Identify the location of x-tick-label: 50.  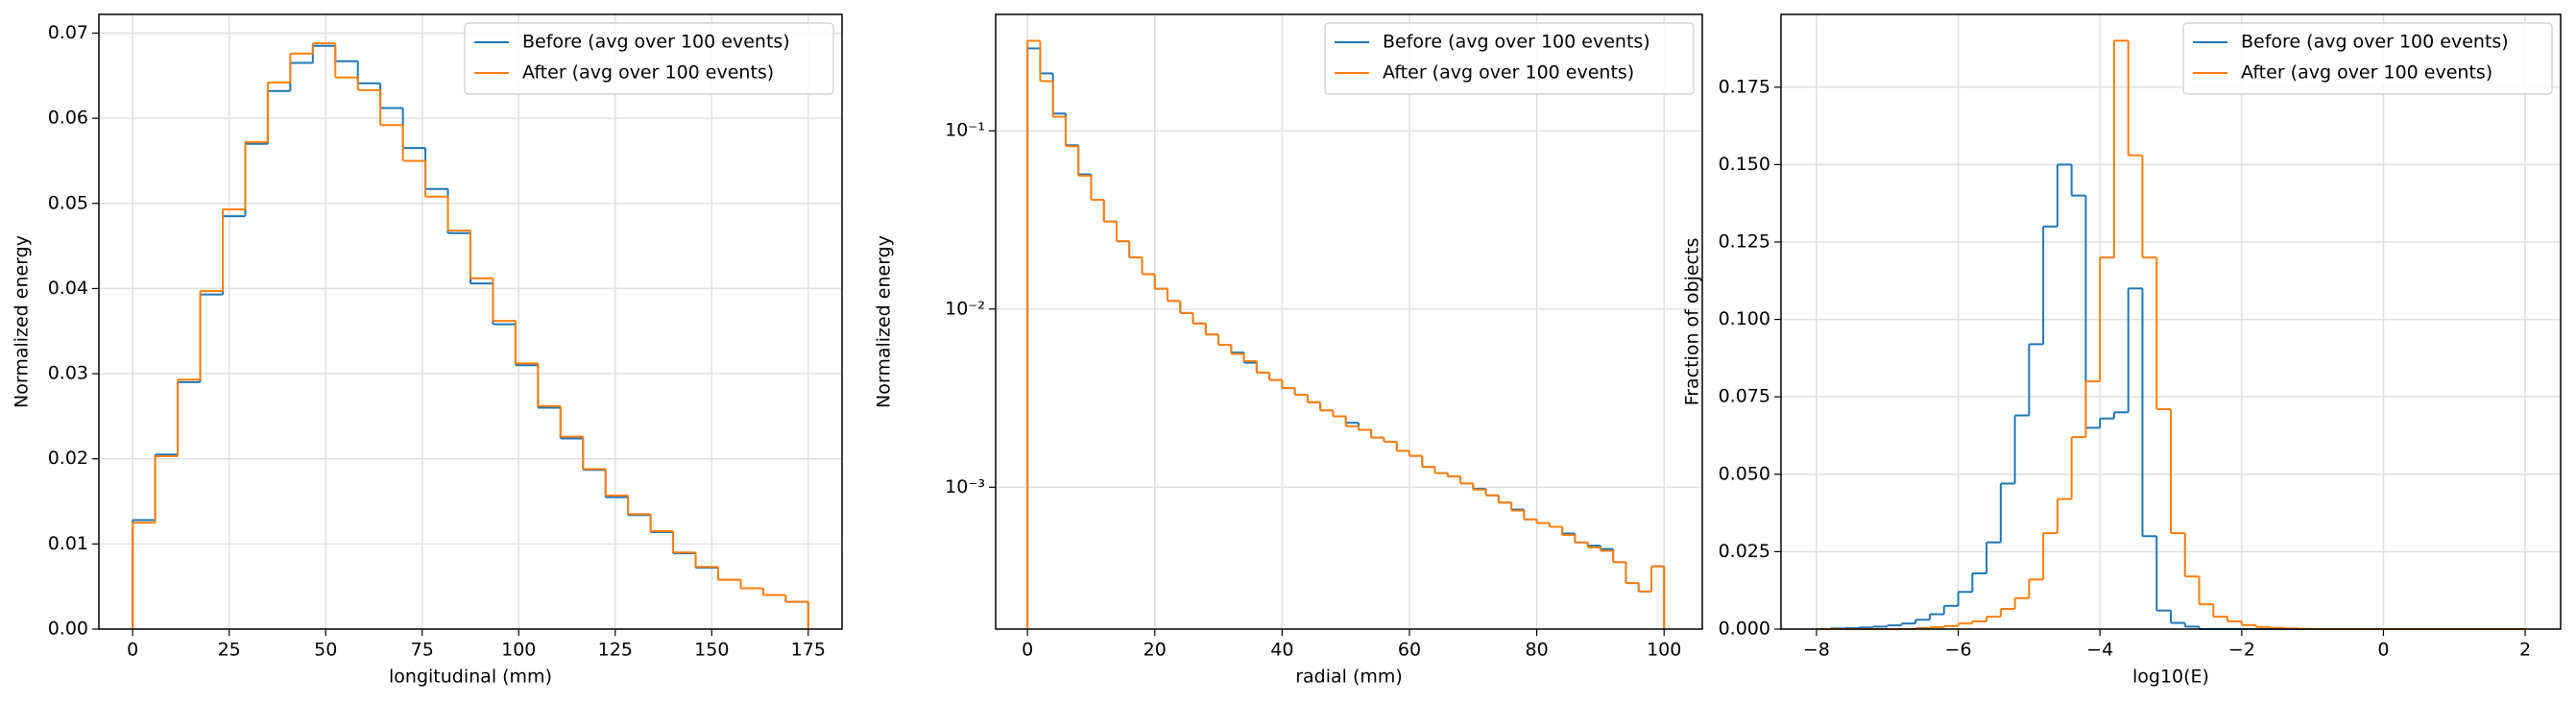
(325, 651).